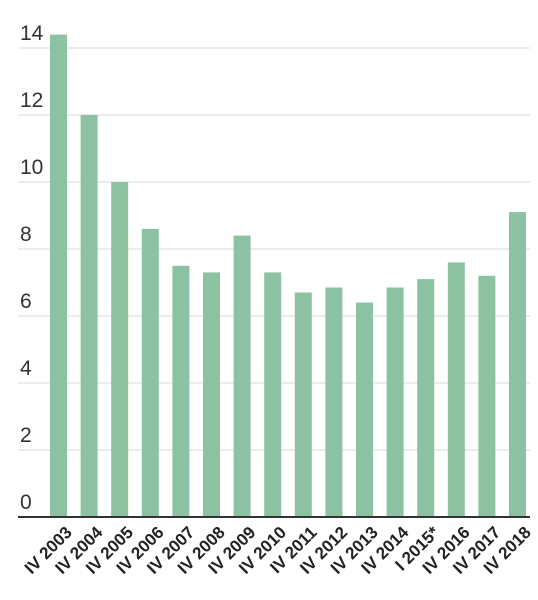 The width and height of the screenshot is (538, 600). Describe the element at coordinates (31, 167) in the screenshot. I see `y-tick-label: 10` at that location.